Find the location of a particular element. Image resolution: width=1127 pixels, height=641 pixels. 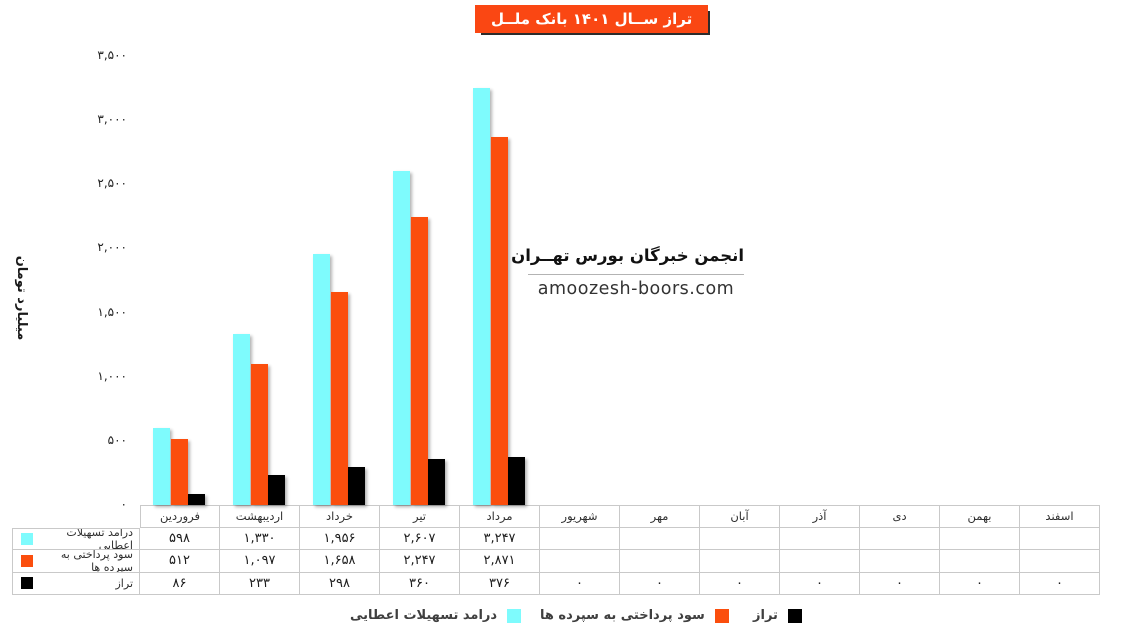

month-header-cell: شهریور is located at coordinates (580, 516).